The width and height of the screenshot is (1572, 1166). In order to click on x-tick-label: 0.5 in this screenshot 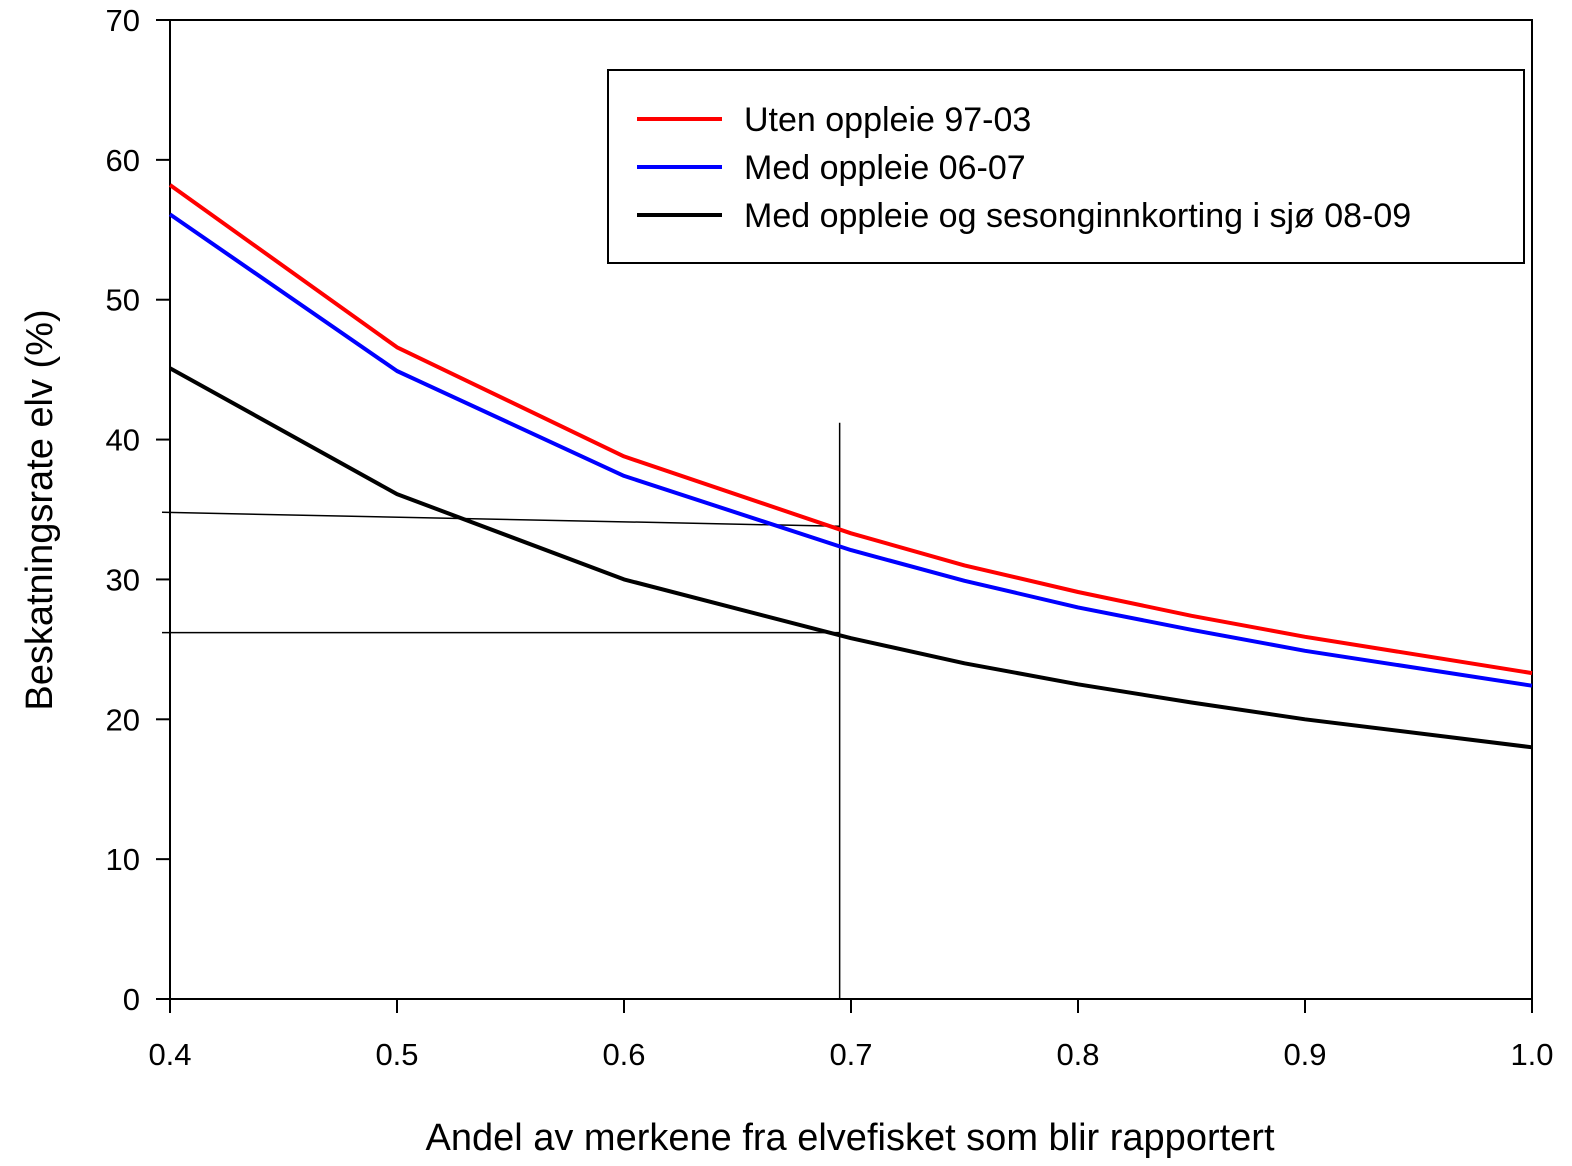, I will do `click(396, 1054)`.